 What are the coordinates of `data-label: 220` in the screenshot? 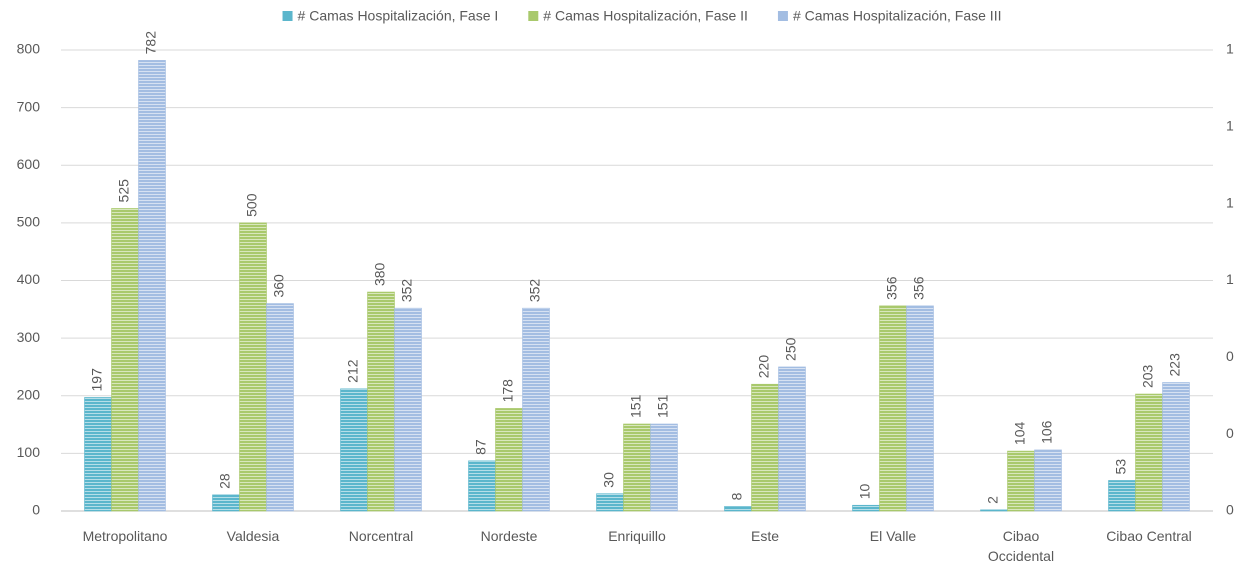 It's located at (764, 367).